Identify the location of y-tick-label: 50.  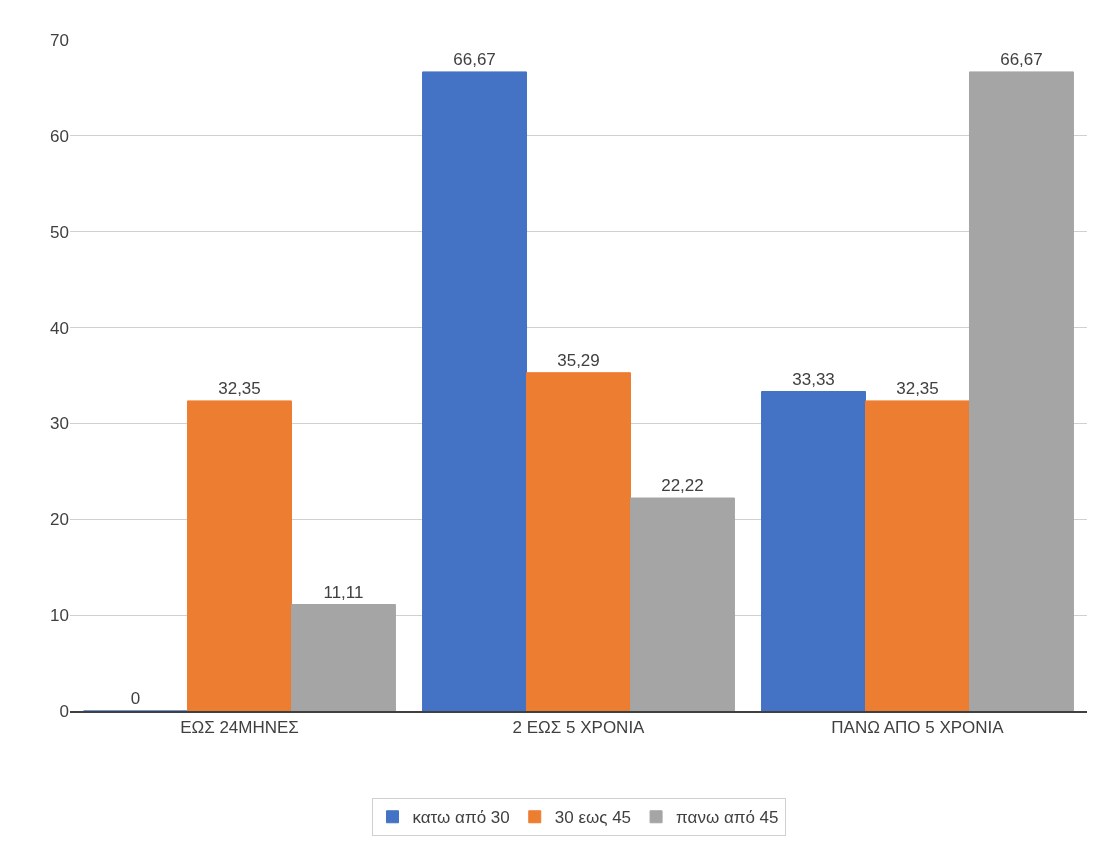
(59, 232).